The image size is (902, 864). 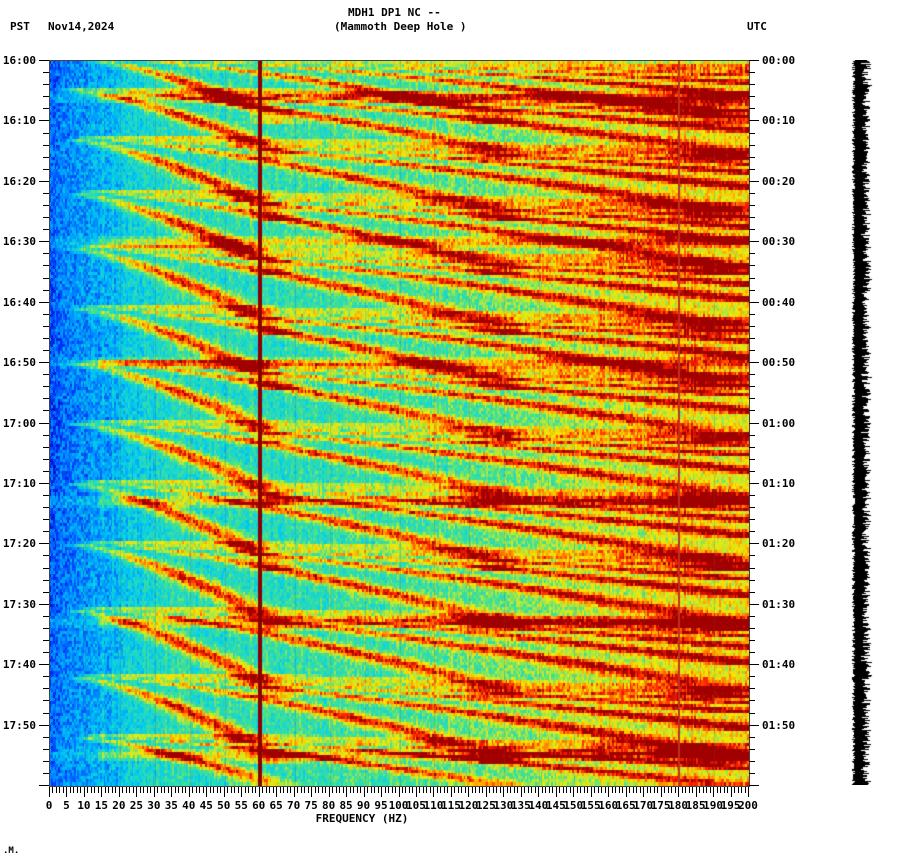 I want to click on x-tick-label: 60, so click(x=259, y=805).